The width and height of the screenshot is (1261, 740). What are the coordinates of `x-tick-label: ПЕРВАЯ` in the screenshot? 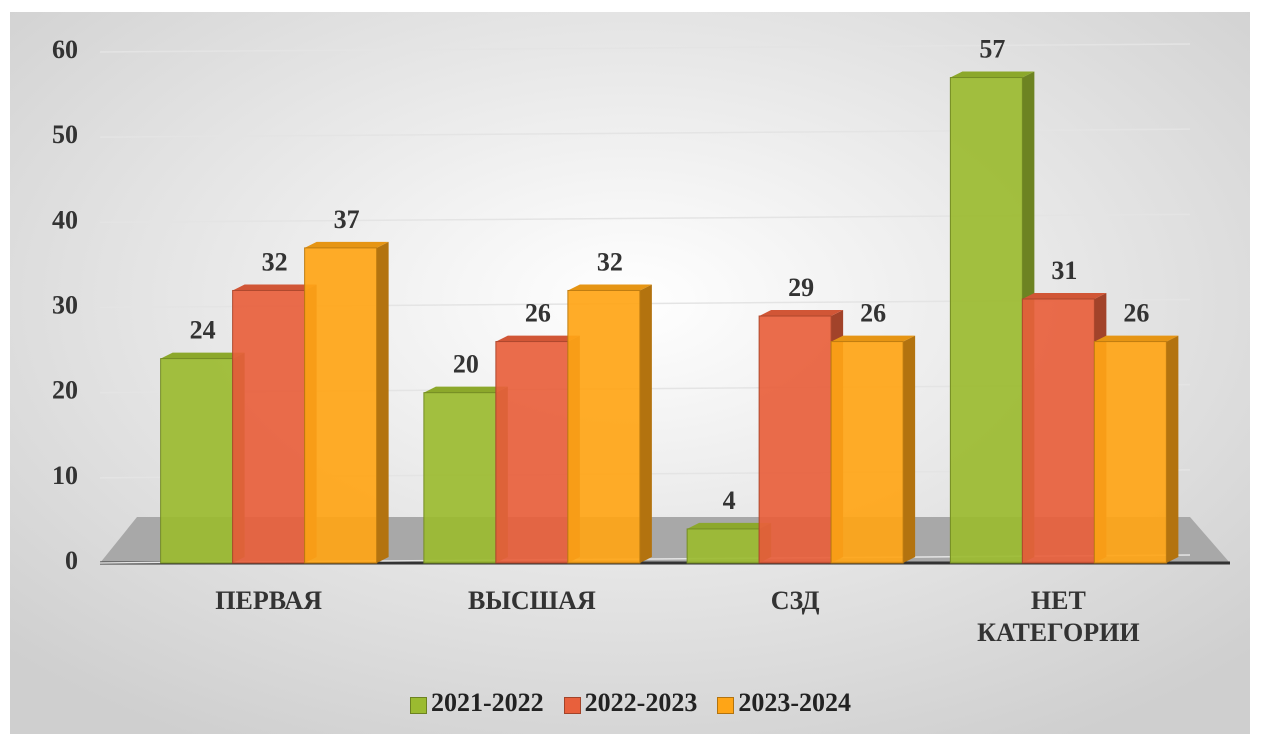 It's located at (268, 600).